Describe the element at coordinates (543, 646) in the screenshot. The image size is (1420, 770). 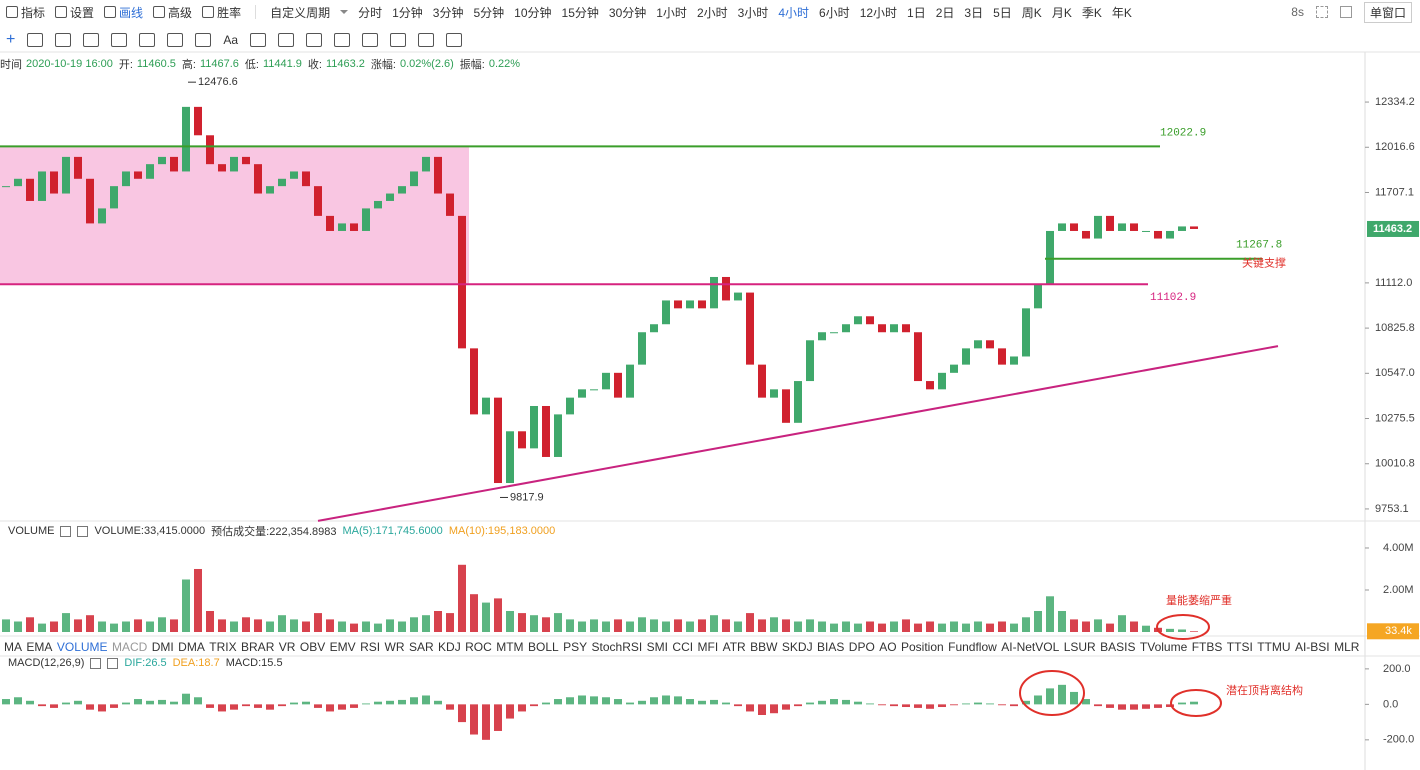
I see `indicator-tab: BOLL` at that location.